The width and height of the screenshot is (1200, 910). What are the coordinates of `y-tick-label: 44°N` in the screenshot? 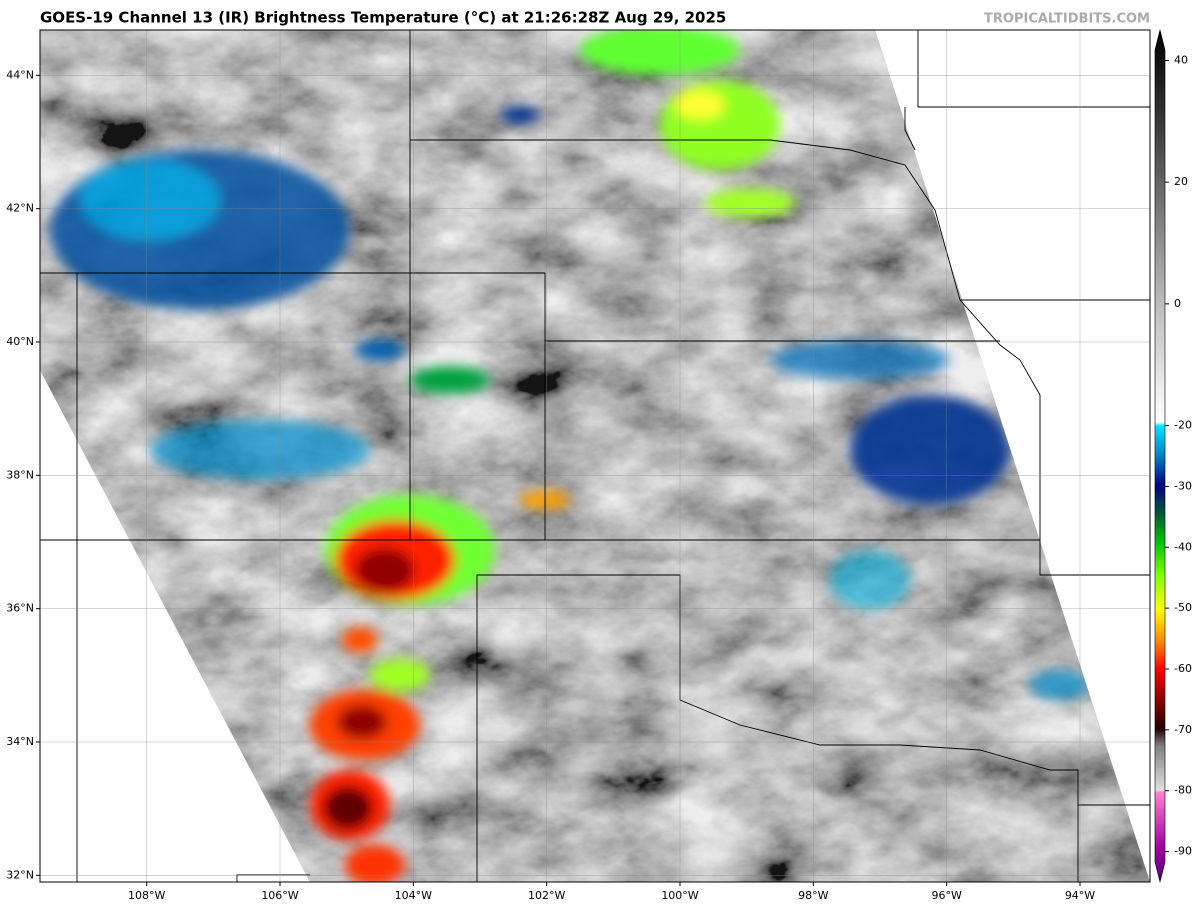 It's located at (20, 74).